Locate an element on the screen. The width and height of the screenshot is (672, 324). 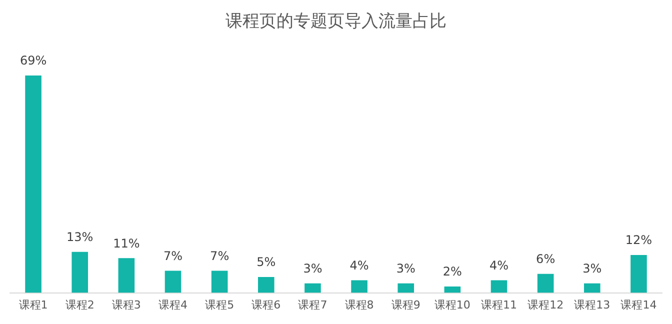
data-label: 2% is located at coordinates (452, 271).